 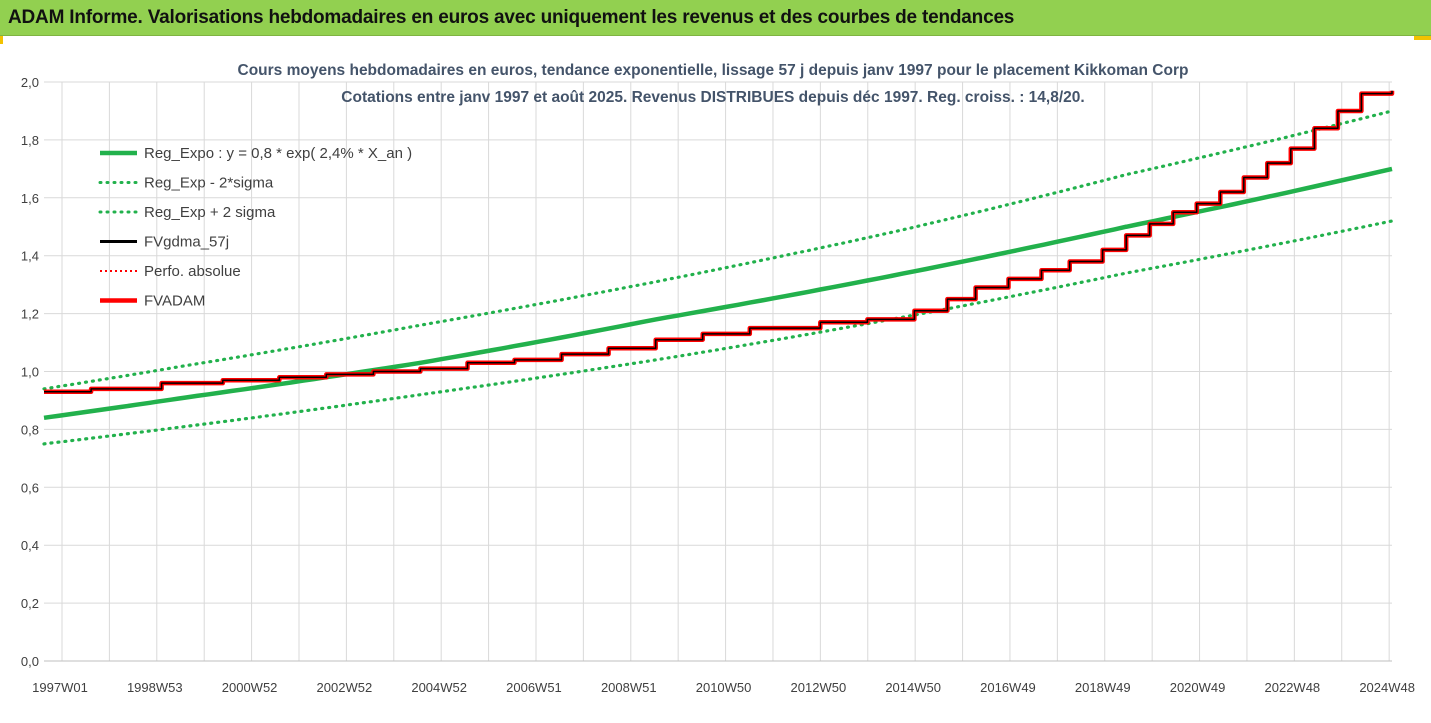 I want to click on x-tick-label: 2006W51, so click(x=534, y=687).